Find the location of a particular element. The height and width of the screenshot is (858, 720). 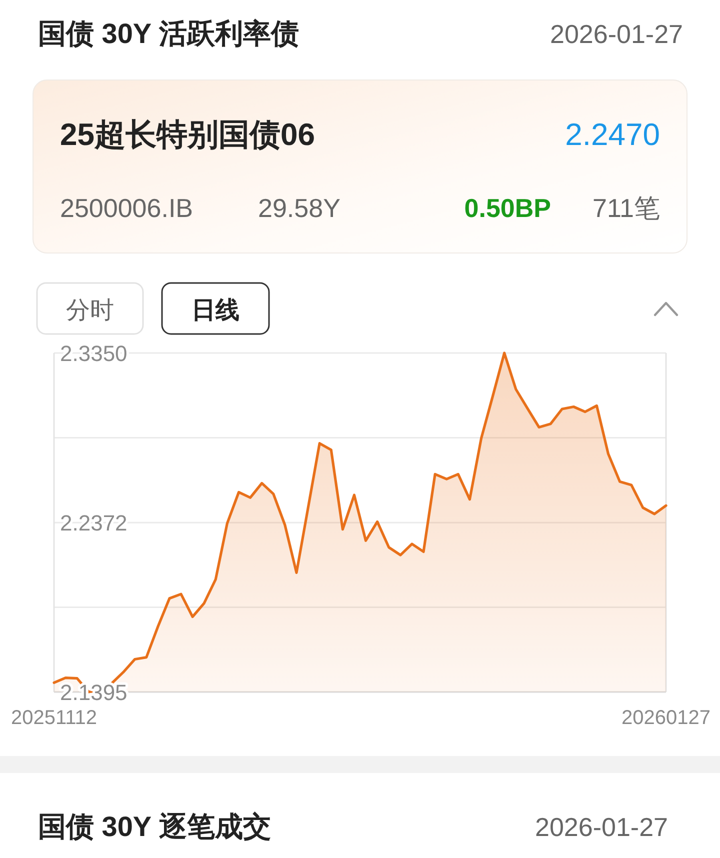

chart-title: 国债 30Y 活跃利率债 is located at coordinates (168, 33).